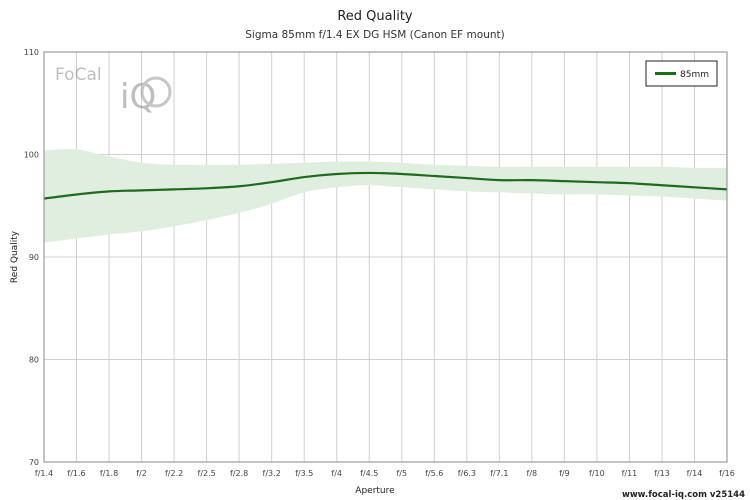  I want to click on y-tick-labels: 70 80 90 100 110, so click(31, 257).